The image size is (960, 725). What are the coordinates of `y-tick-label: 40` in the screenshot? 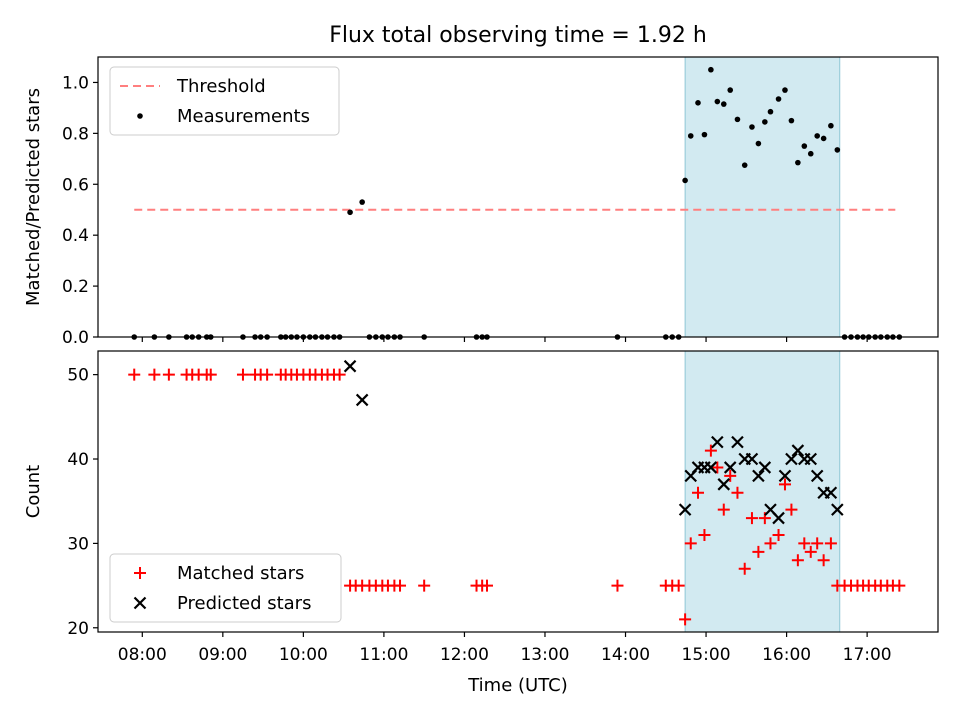 It's located at (78, 460).